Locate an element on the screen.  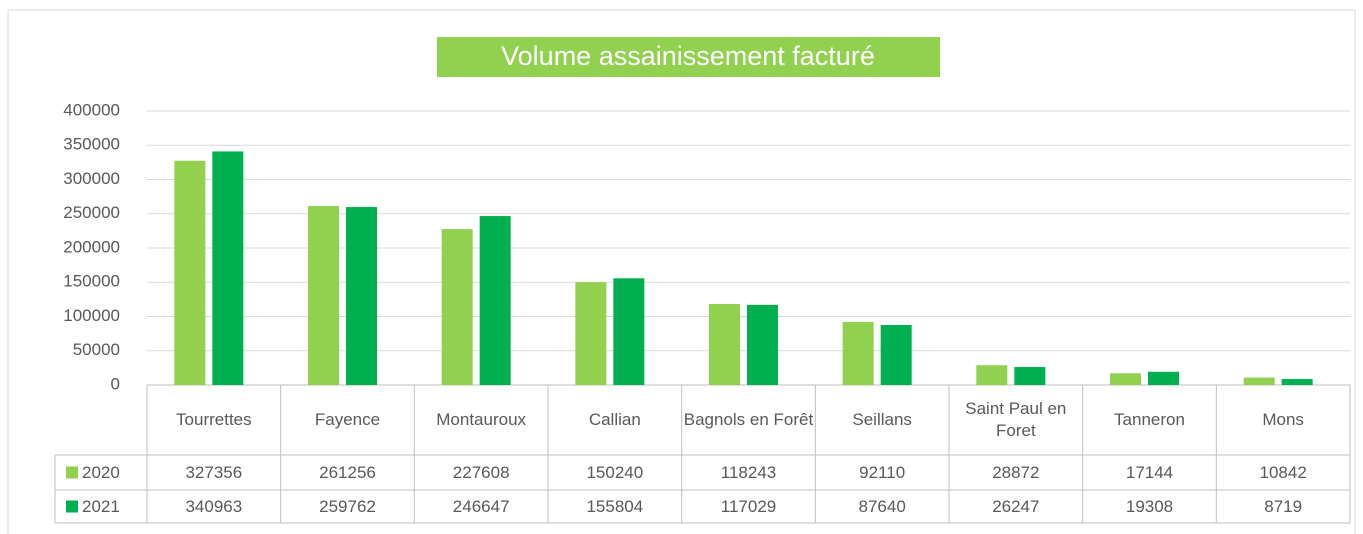
legend-label: 2020 is located at coordinates (101, 472).